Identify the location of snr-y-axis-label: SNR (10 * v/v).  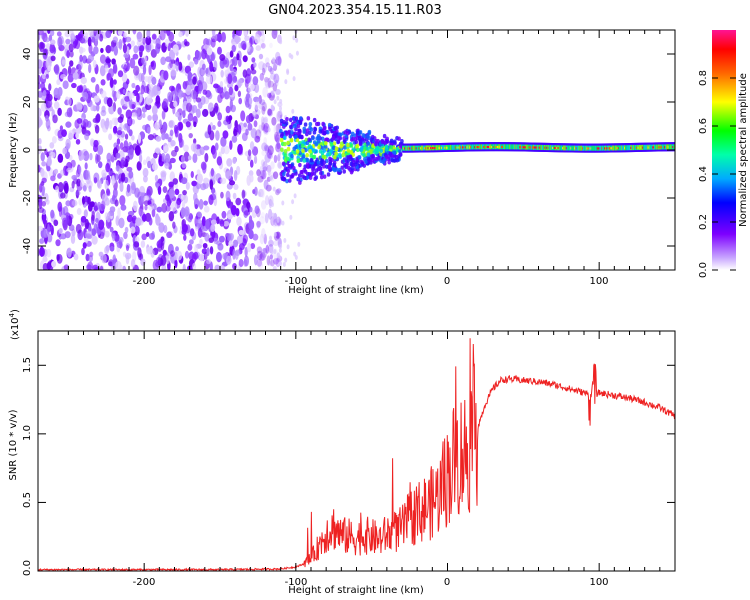
(13, 444).